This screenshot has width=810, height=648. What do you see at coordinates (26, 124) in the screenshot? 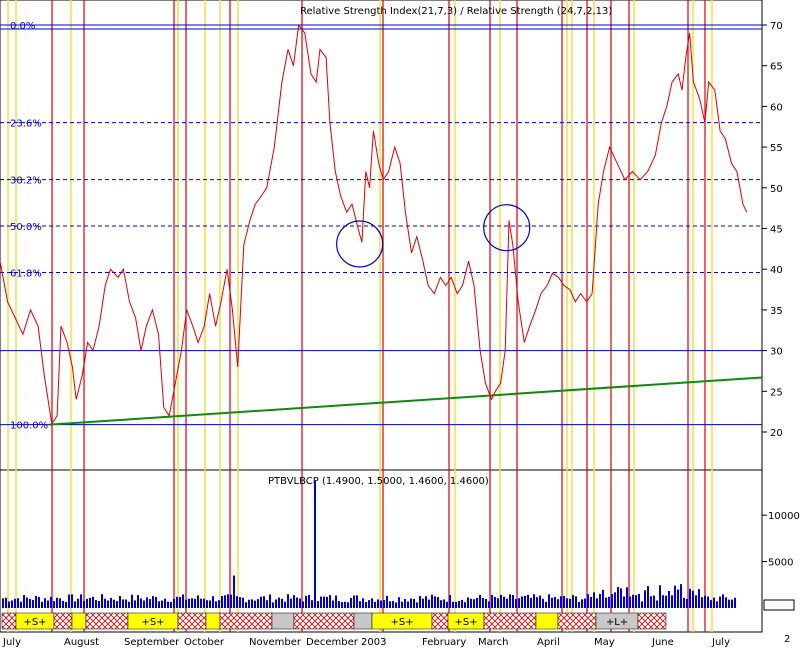
I see `fib-label: 23.6%` at bounding box center [26, 124].